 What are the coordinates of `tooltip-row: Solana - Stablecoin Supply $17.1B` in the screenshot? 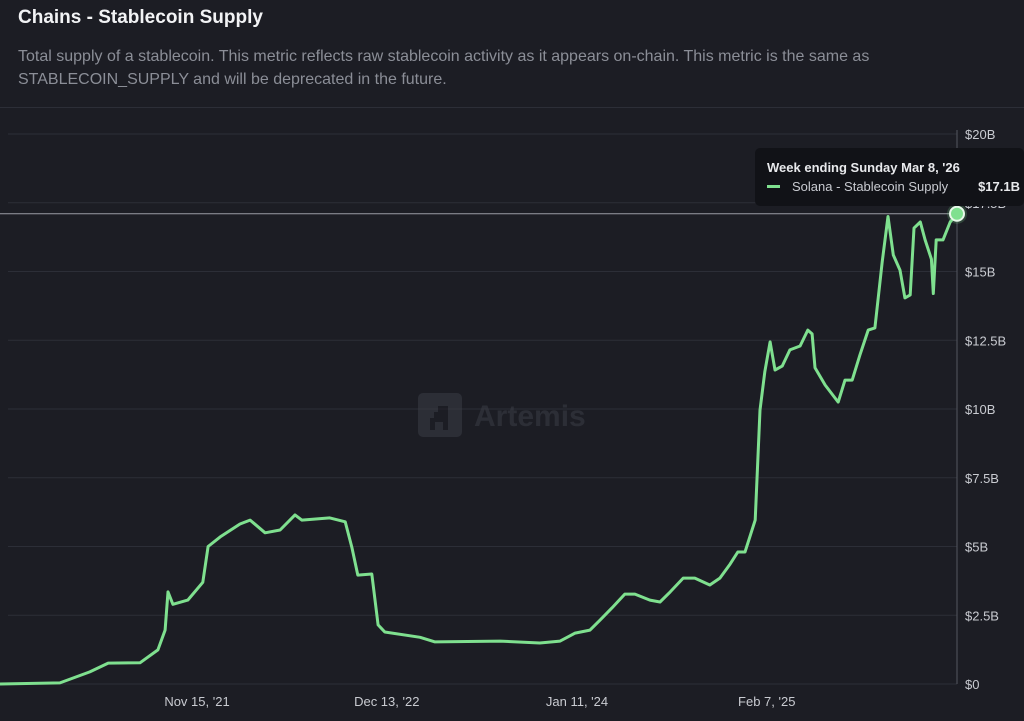 It's located at (895, 186).